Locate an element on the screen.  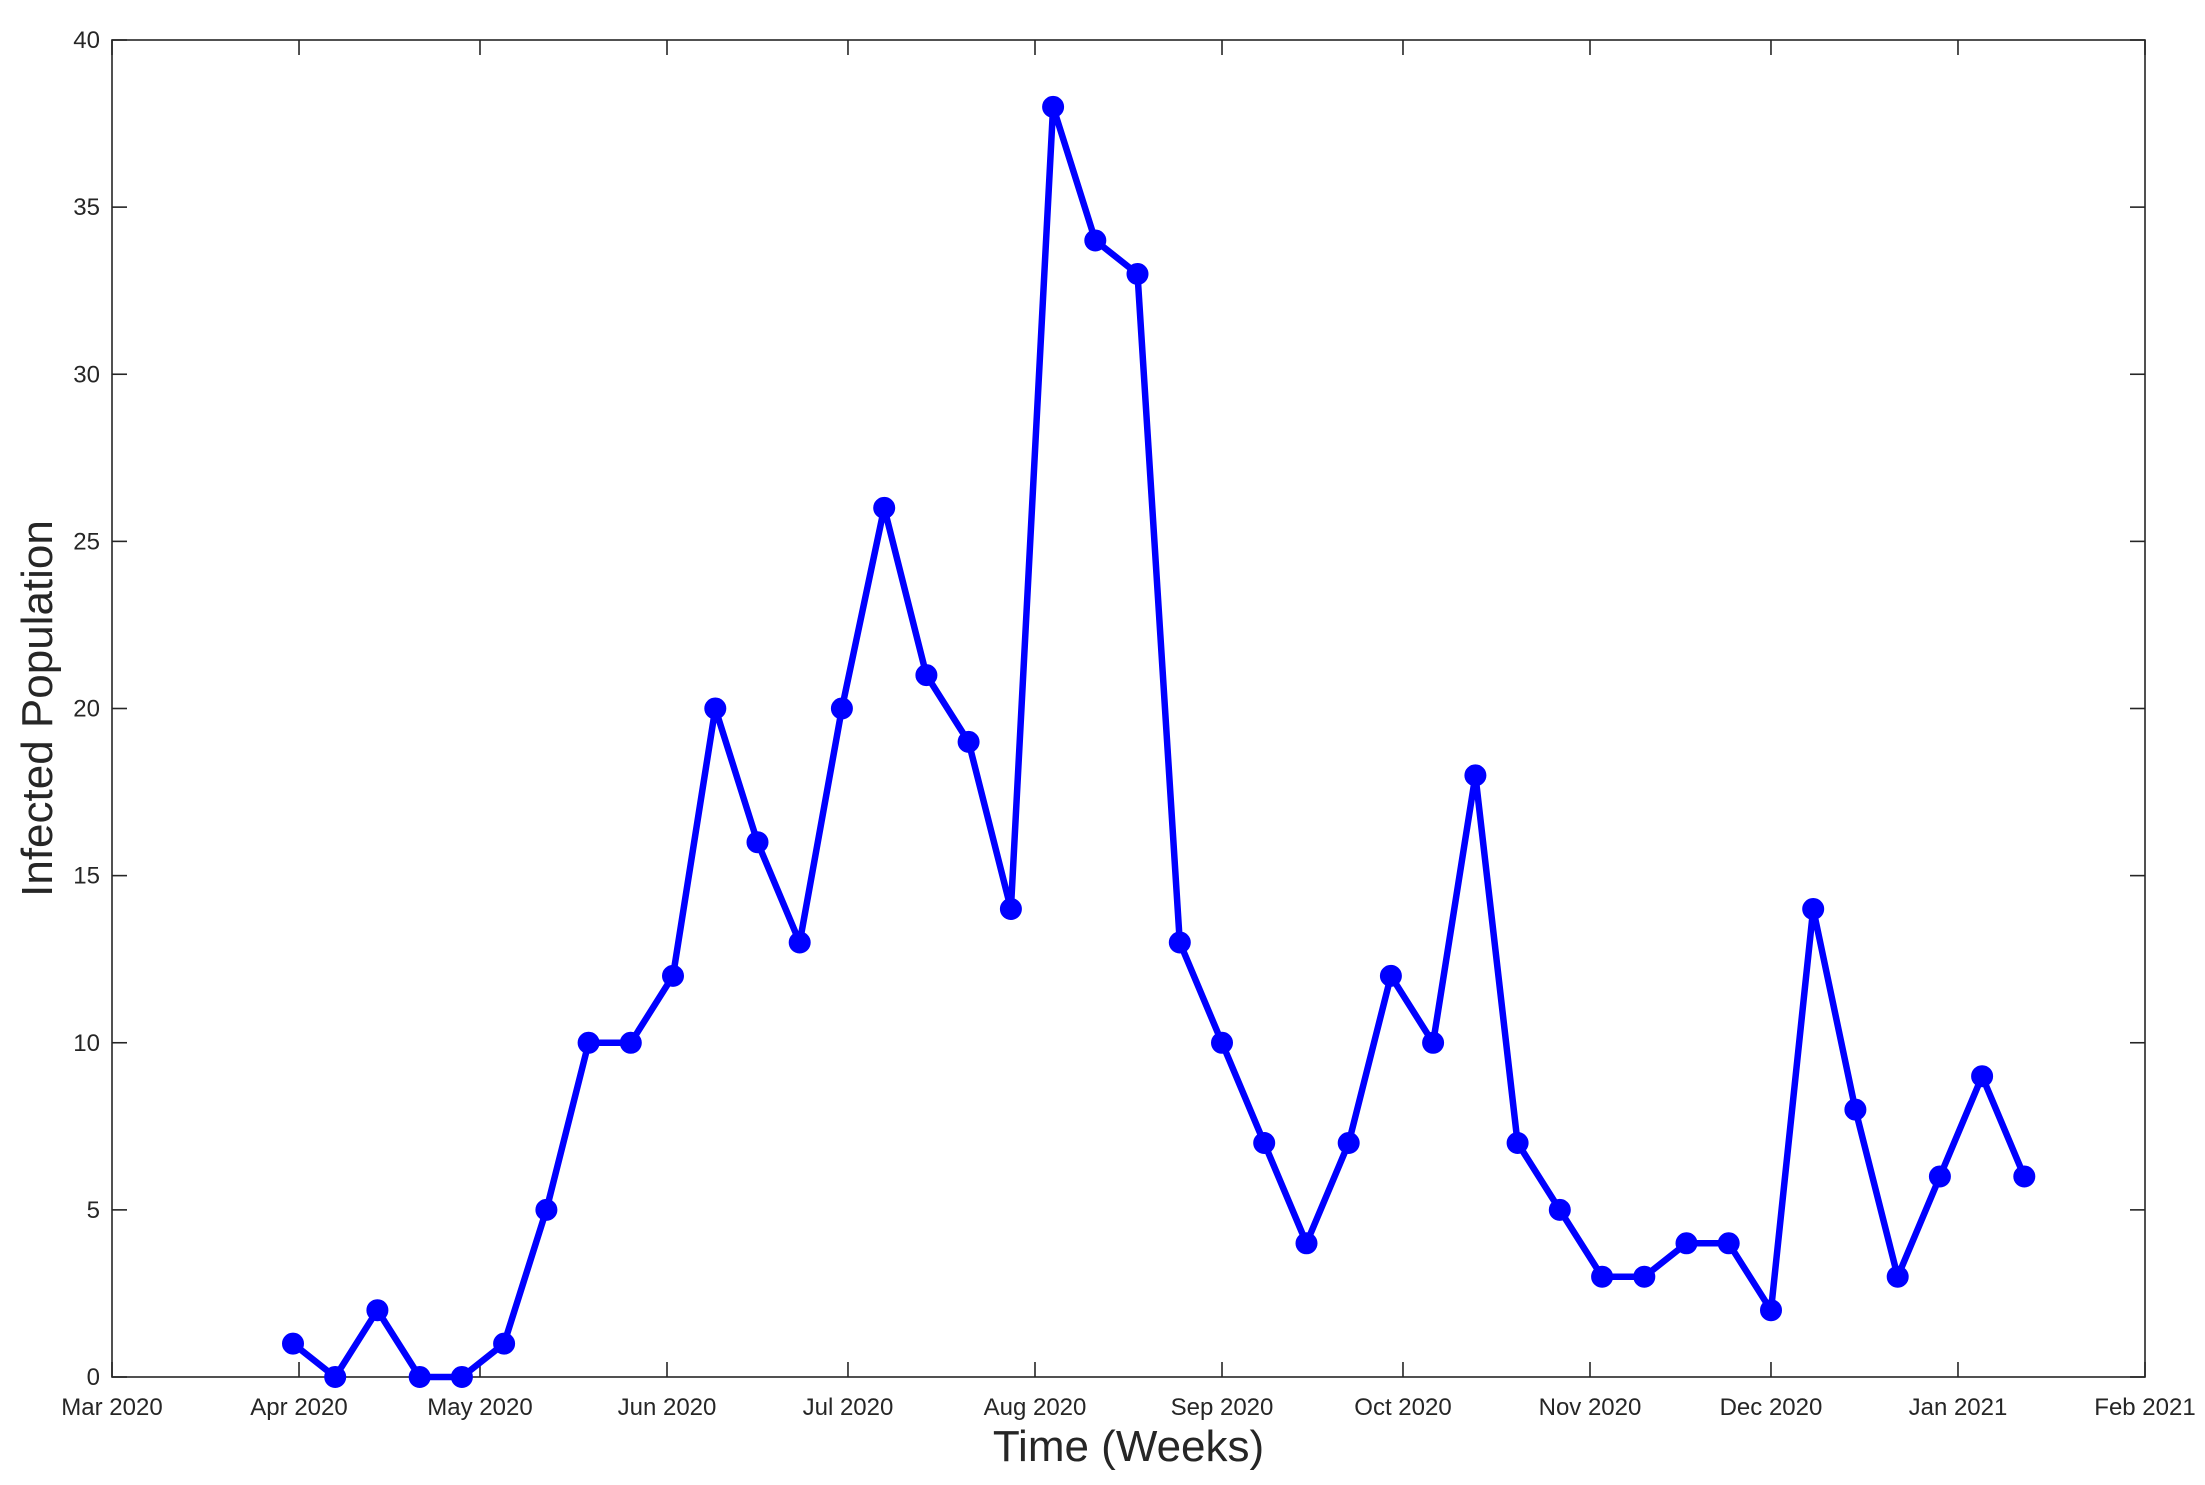
x-tick-label: Mar 2020 is located at coordinates (111, 1407).